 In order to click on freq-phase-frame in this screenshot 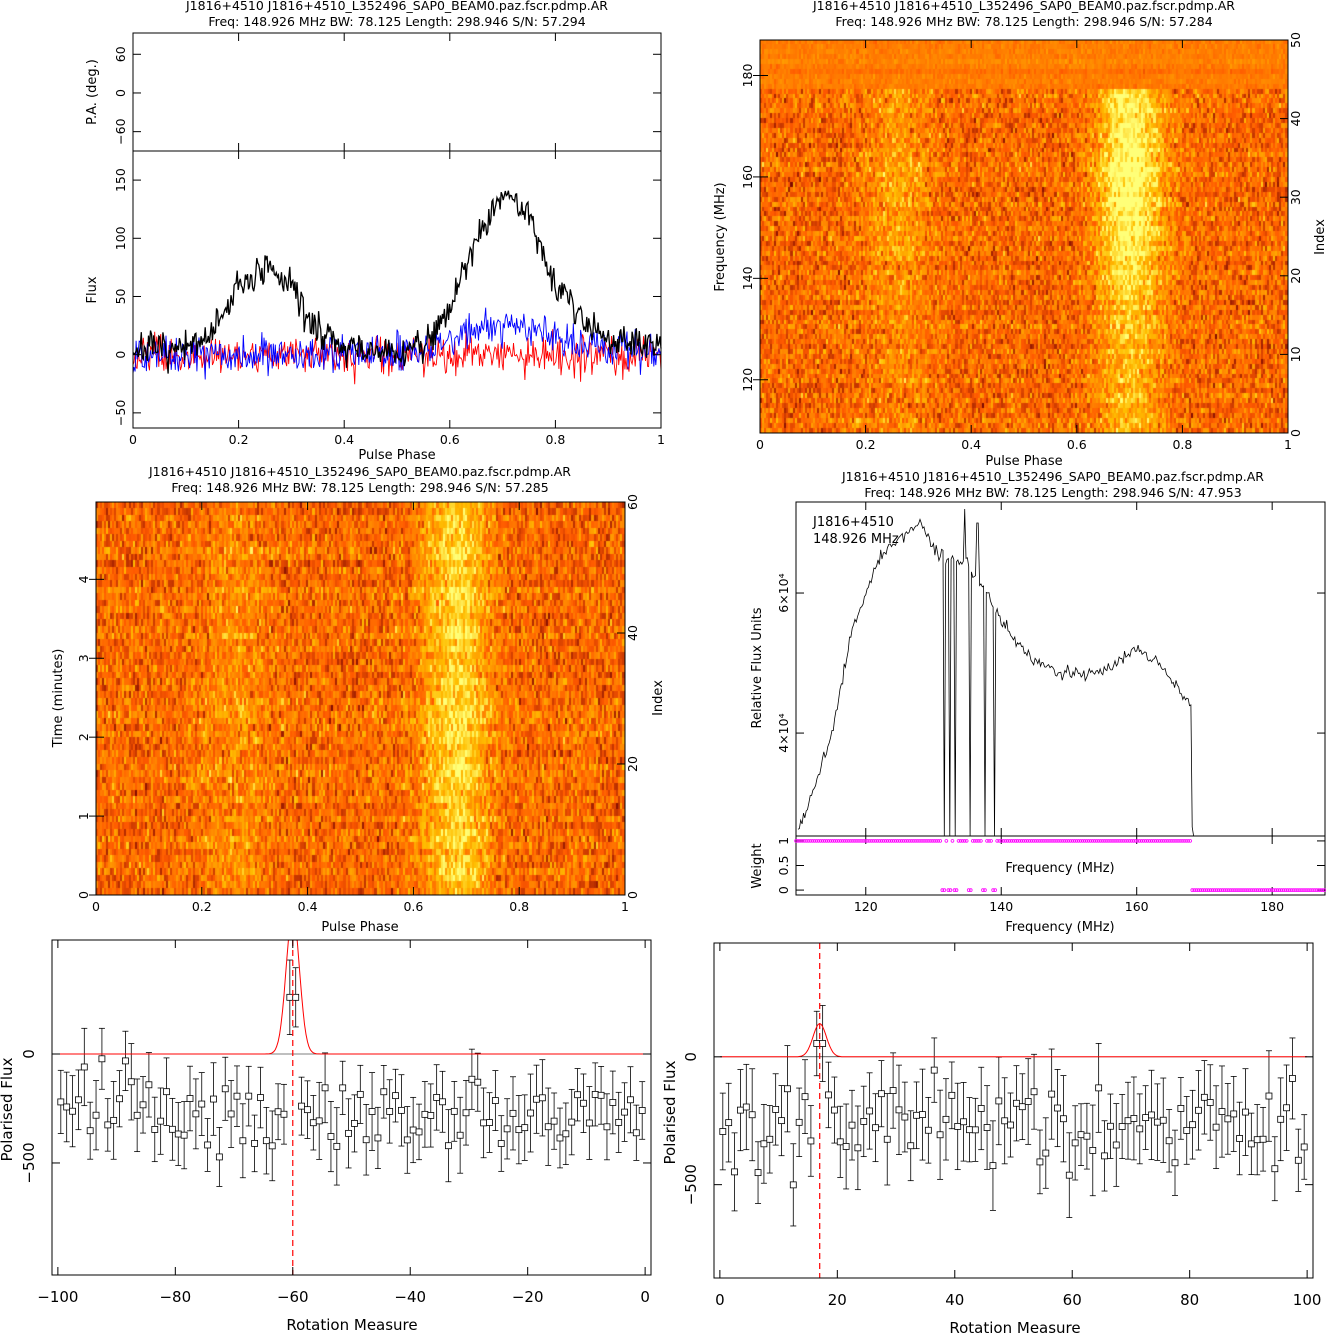, I will do `click(1024, 236)`.